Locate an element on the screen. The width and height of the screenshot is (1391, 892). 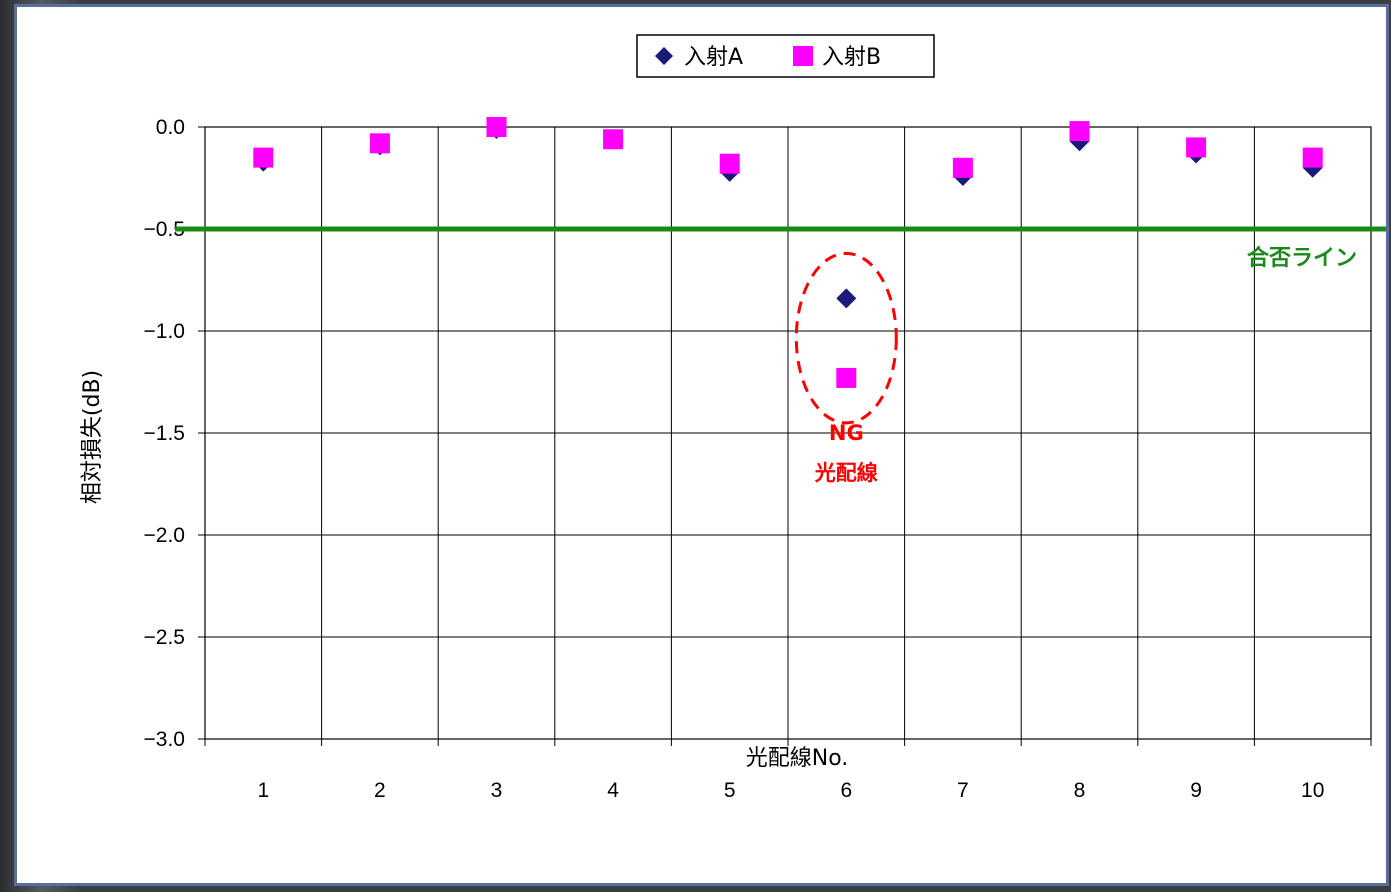
x-tick-label: 4 is located at coordinates (613, 790).